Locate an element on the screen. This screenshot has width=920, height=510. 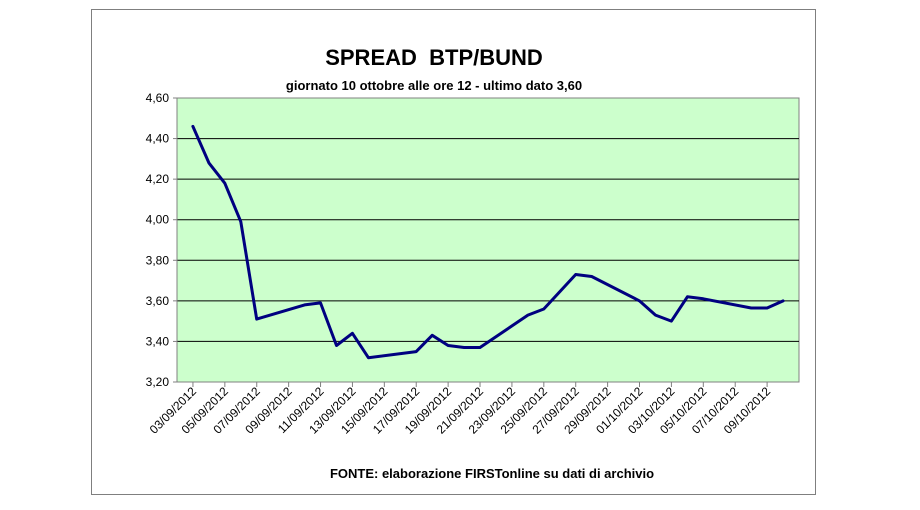
y-tick-label: 4,20 is located at coordinates (158, 179).